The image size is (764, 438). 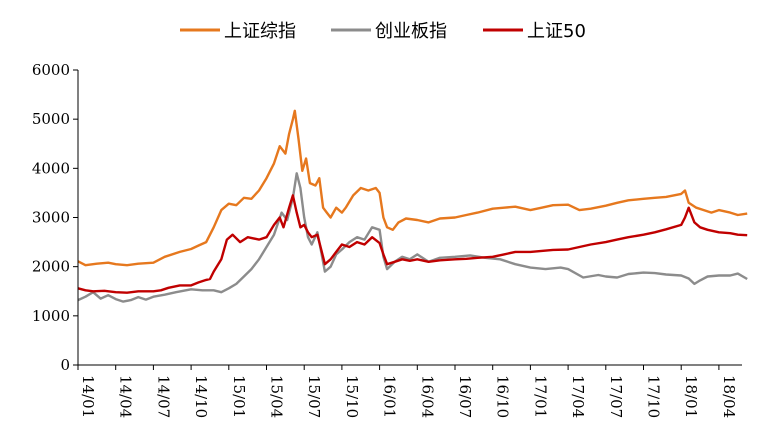 I want to click on y-tick-label: 5000, so click(x=51, y=119).